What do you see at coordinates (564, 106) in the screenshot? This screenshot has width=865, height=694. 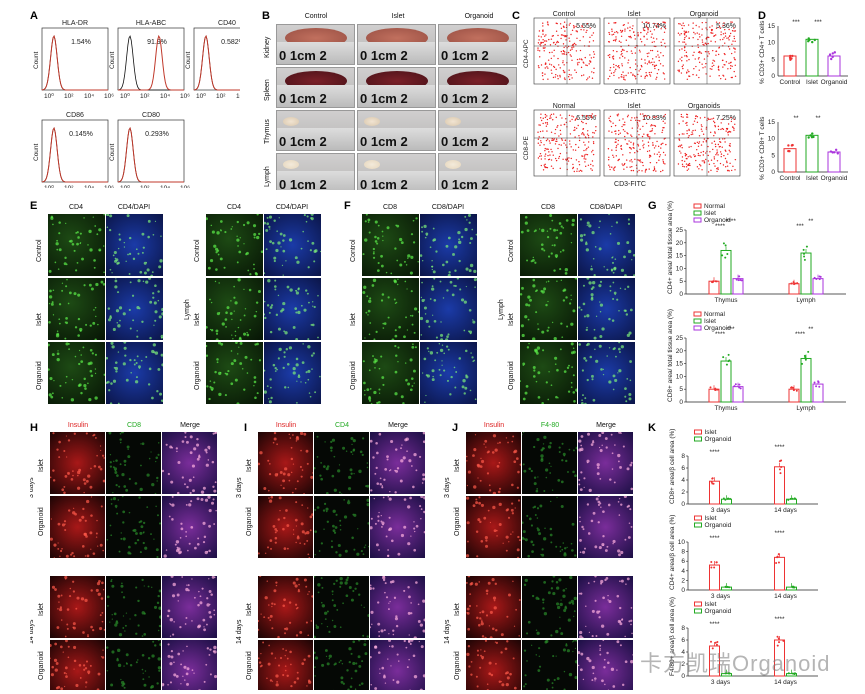 I see `flow-col-label: Normal` at bounding box center [564, 106].